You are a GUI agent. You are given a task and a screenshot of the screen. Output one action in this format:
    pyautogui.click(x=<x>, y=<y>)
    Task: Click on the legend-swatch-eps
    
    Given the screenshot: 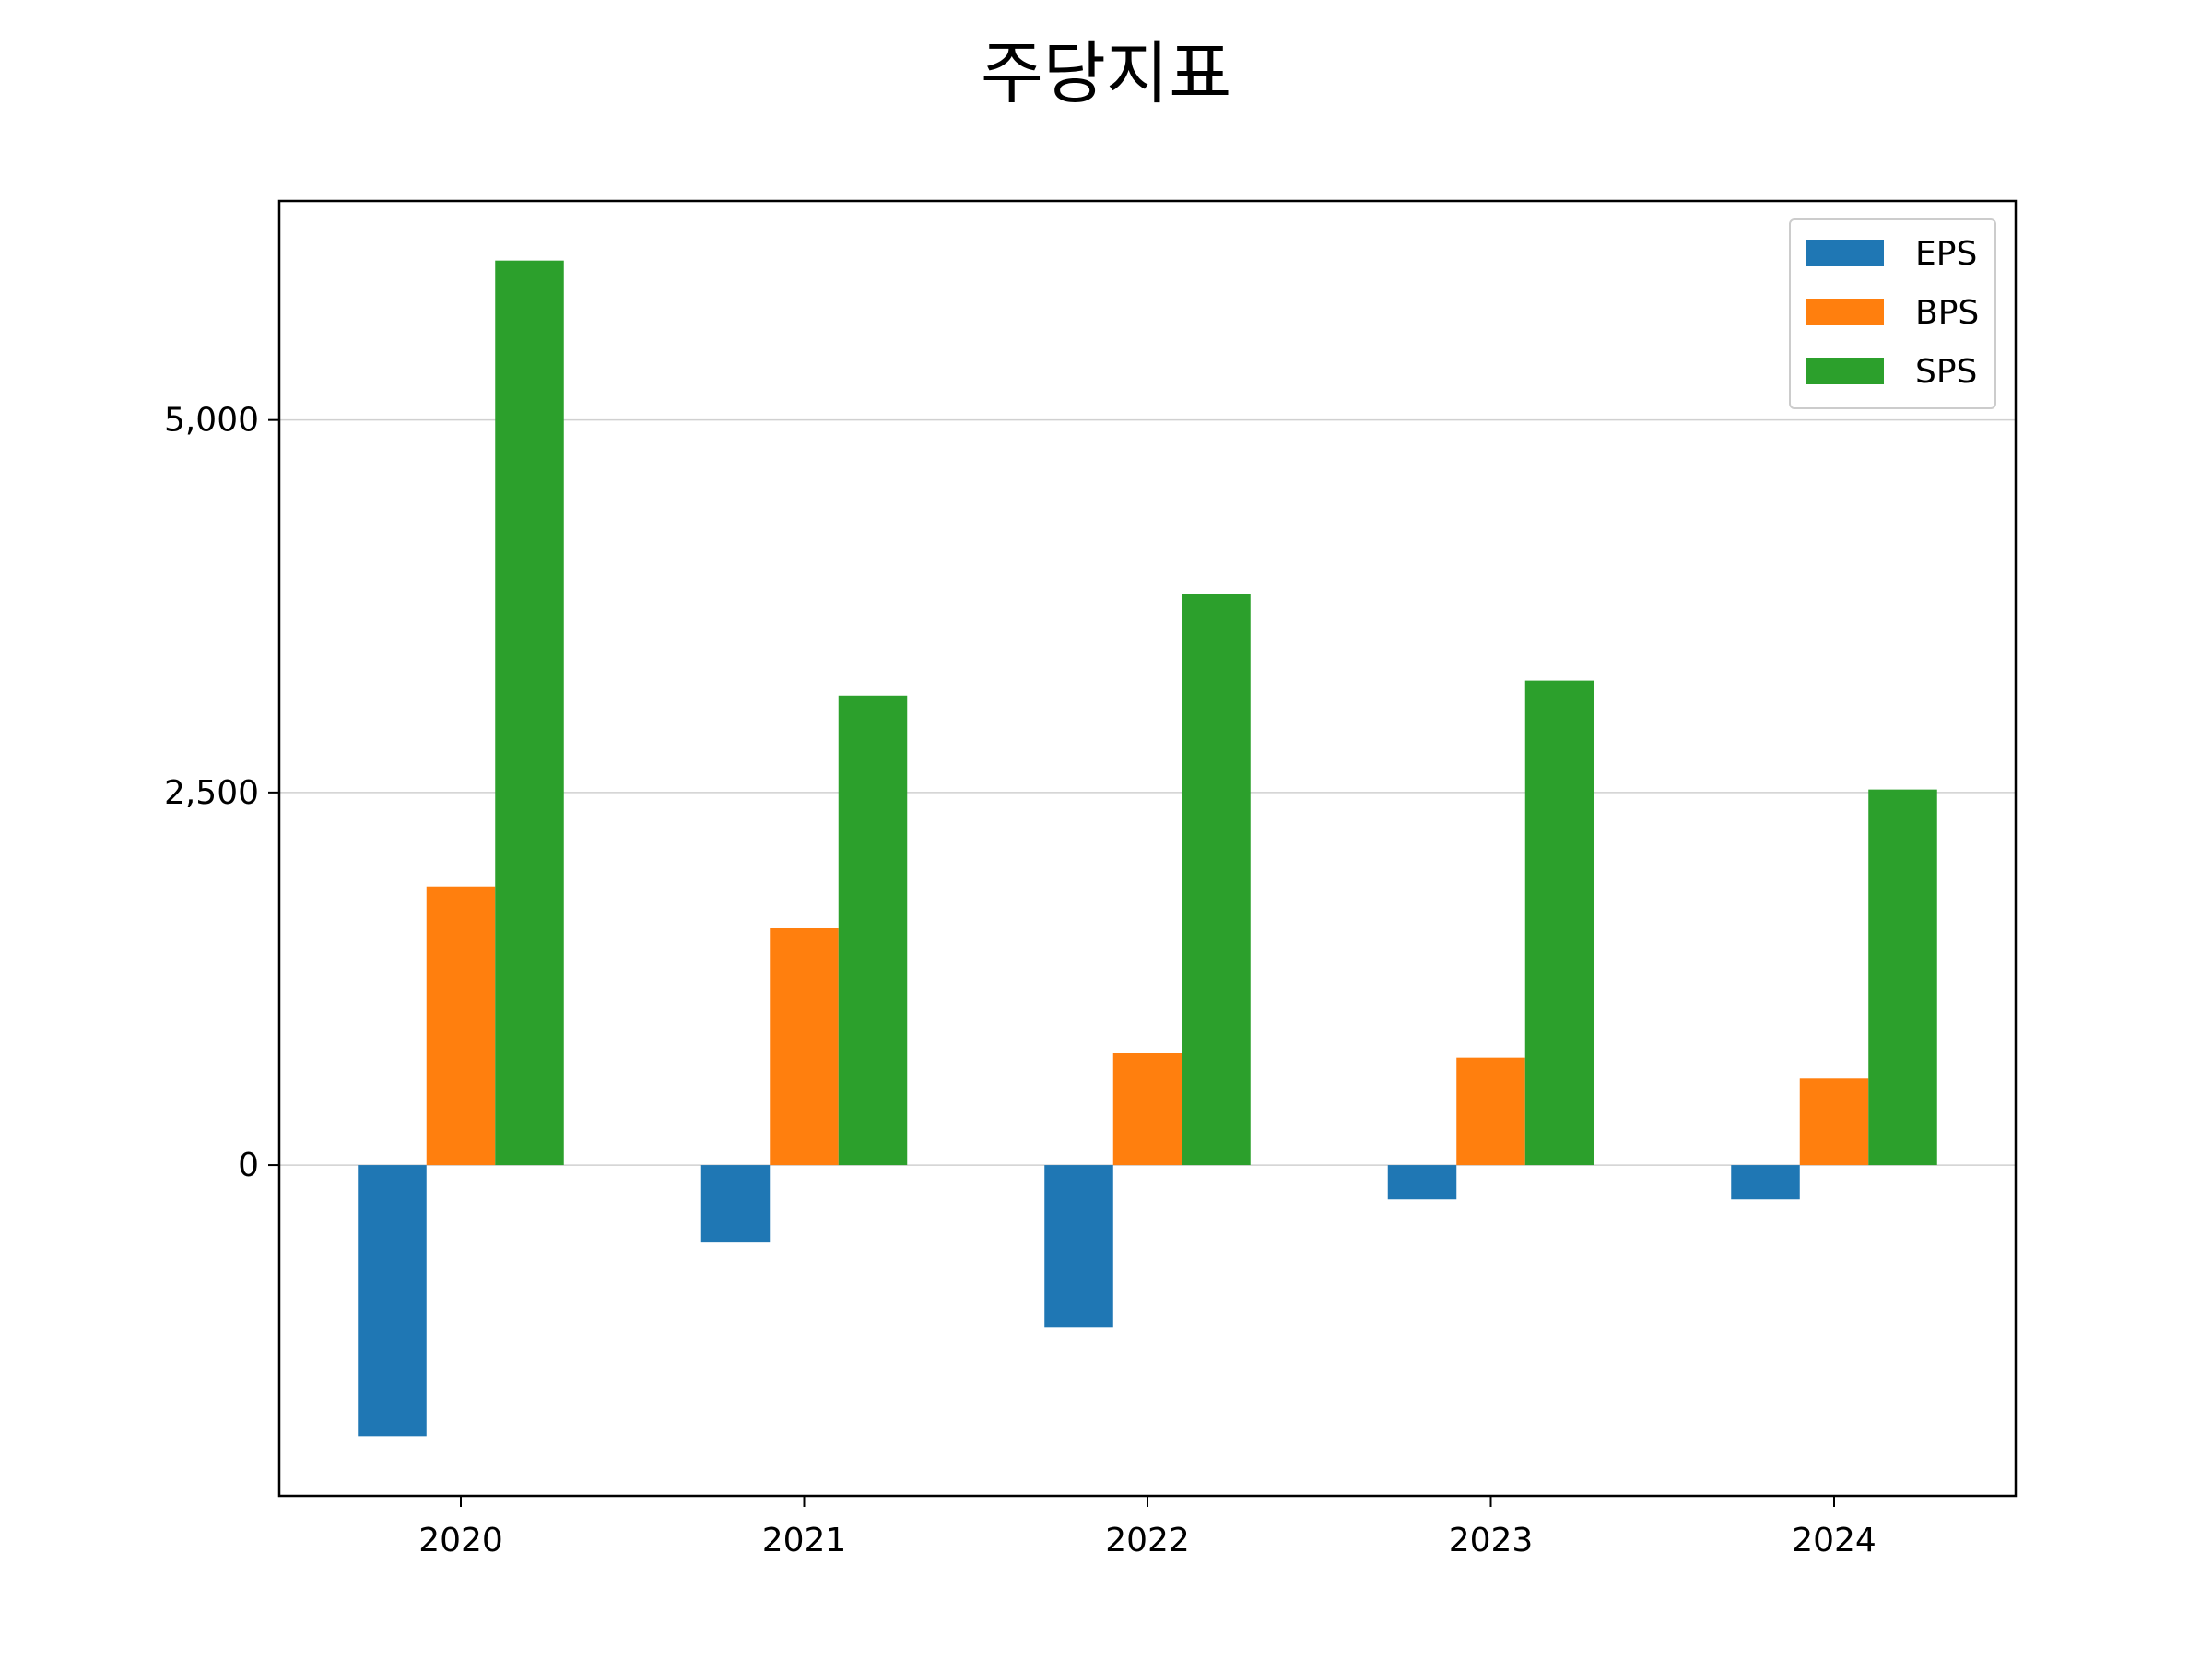 What is the action you would take?
    pyautogui.click(x=1845, y=253)
    